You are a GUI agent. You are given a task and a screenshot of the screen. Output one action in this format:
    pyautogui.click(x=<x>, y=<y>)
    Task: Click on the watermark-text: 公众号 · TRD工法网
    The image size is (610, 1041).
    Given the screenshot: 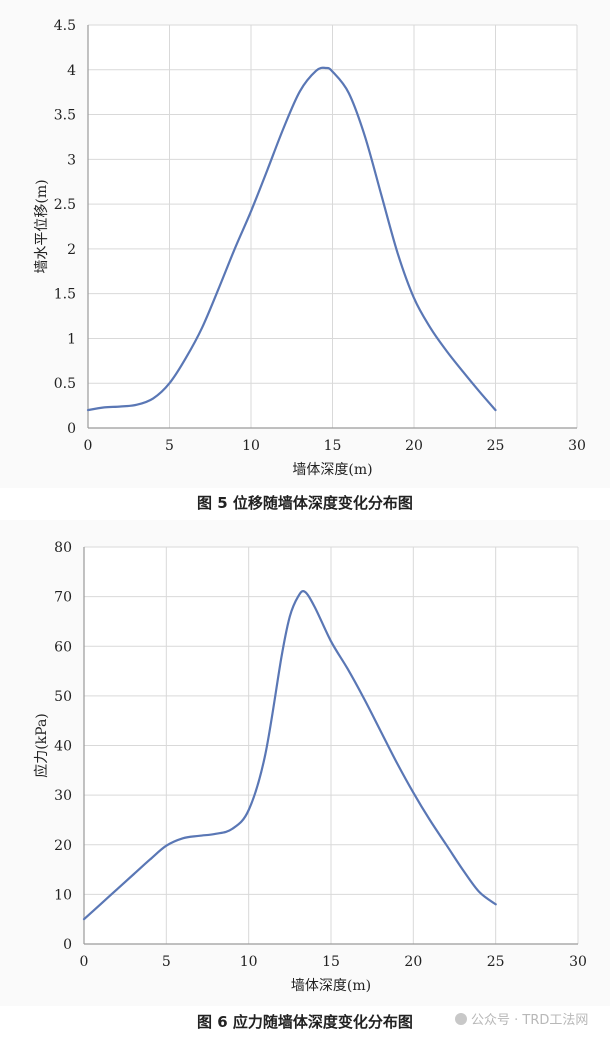 What is the action you would take?
    pyautogui.click(x=530, y=1020)
    